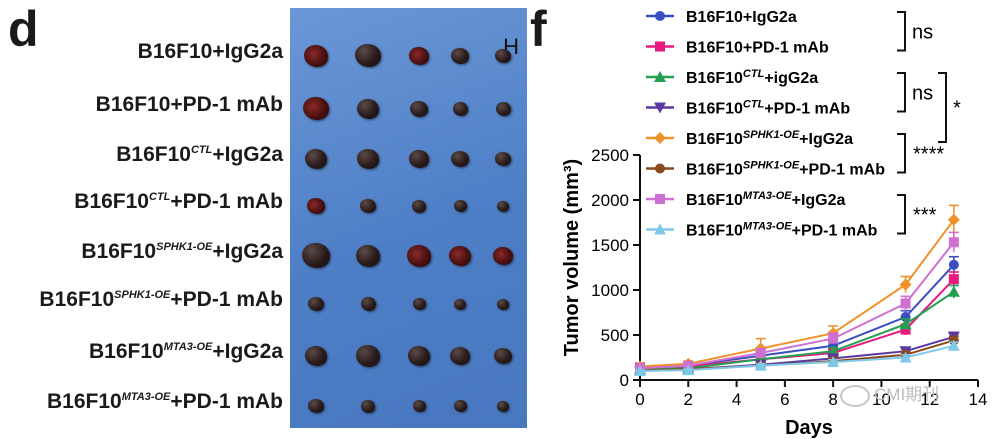  What do you see at coordinates (855, 395) in the screenshot?
I see `wechat-icon` at bounding box center [855, 395].